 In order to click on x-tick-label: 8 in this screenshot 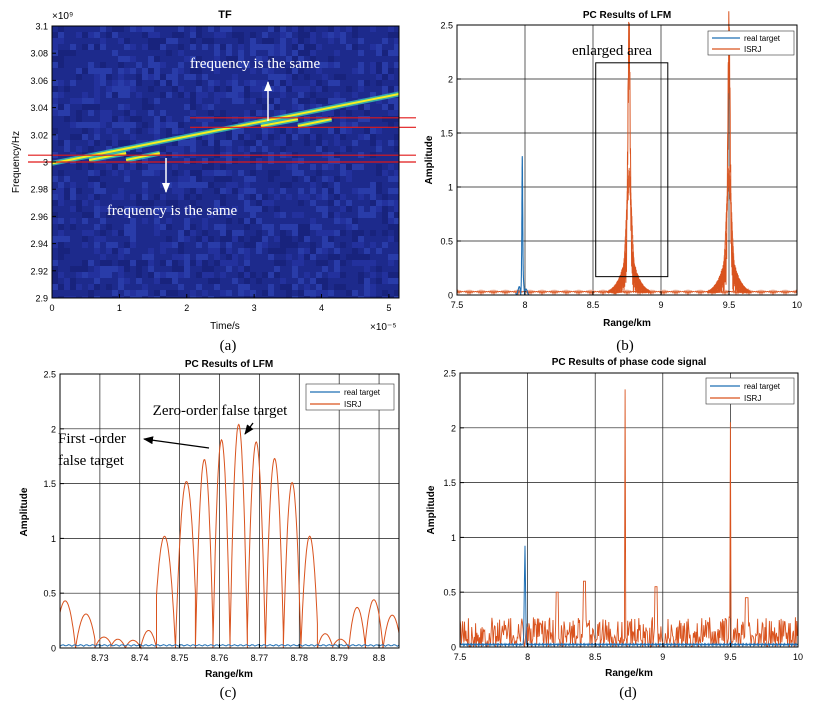, I will do `click(524, 305)`.